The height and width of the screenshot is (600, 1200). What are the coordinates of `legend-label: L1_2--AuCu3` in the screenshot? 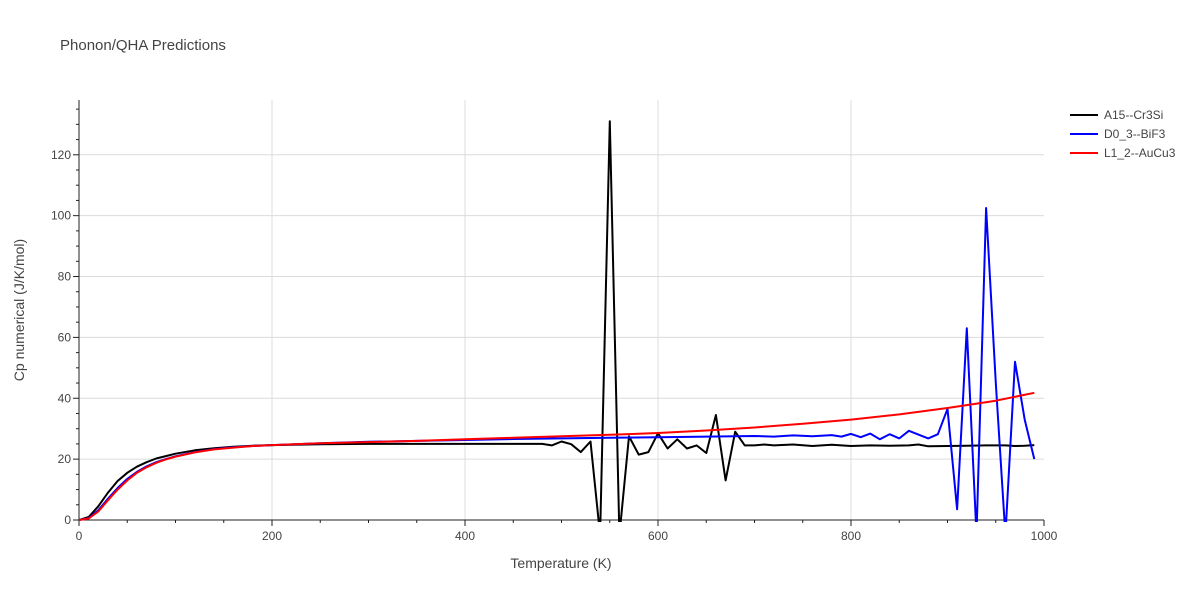 It's located at (1140, 153).